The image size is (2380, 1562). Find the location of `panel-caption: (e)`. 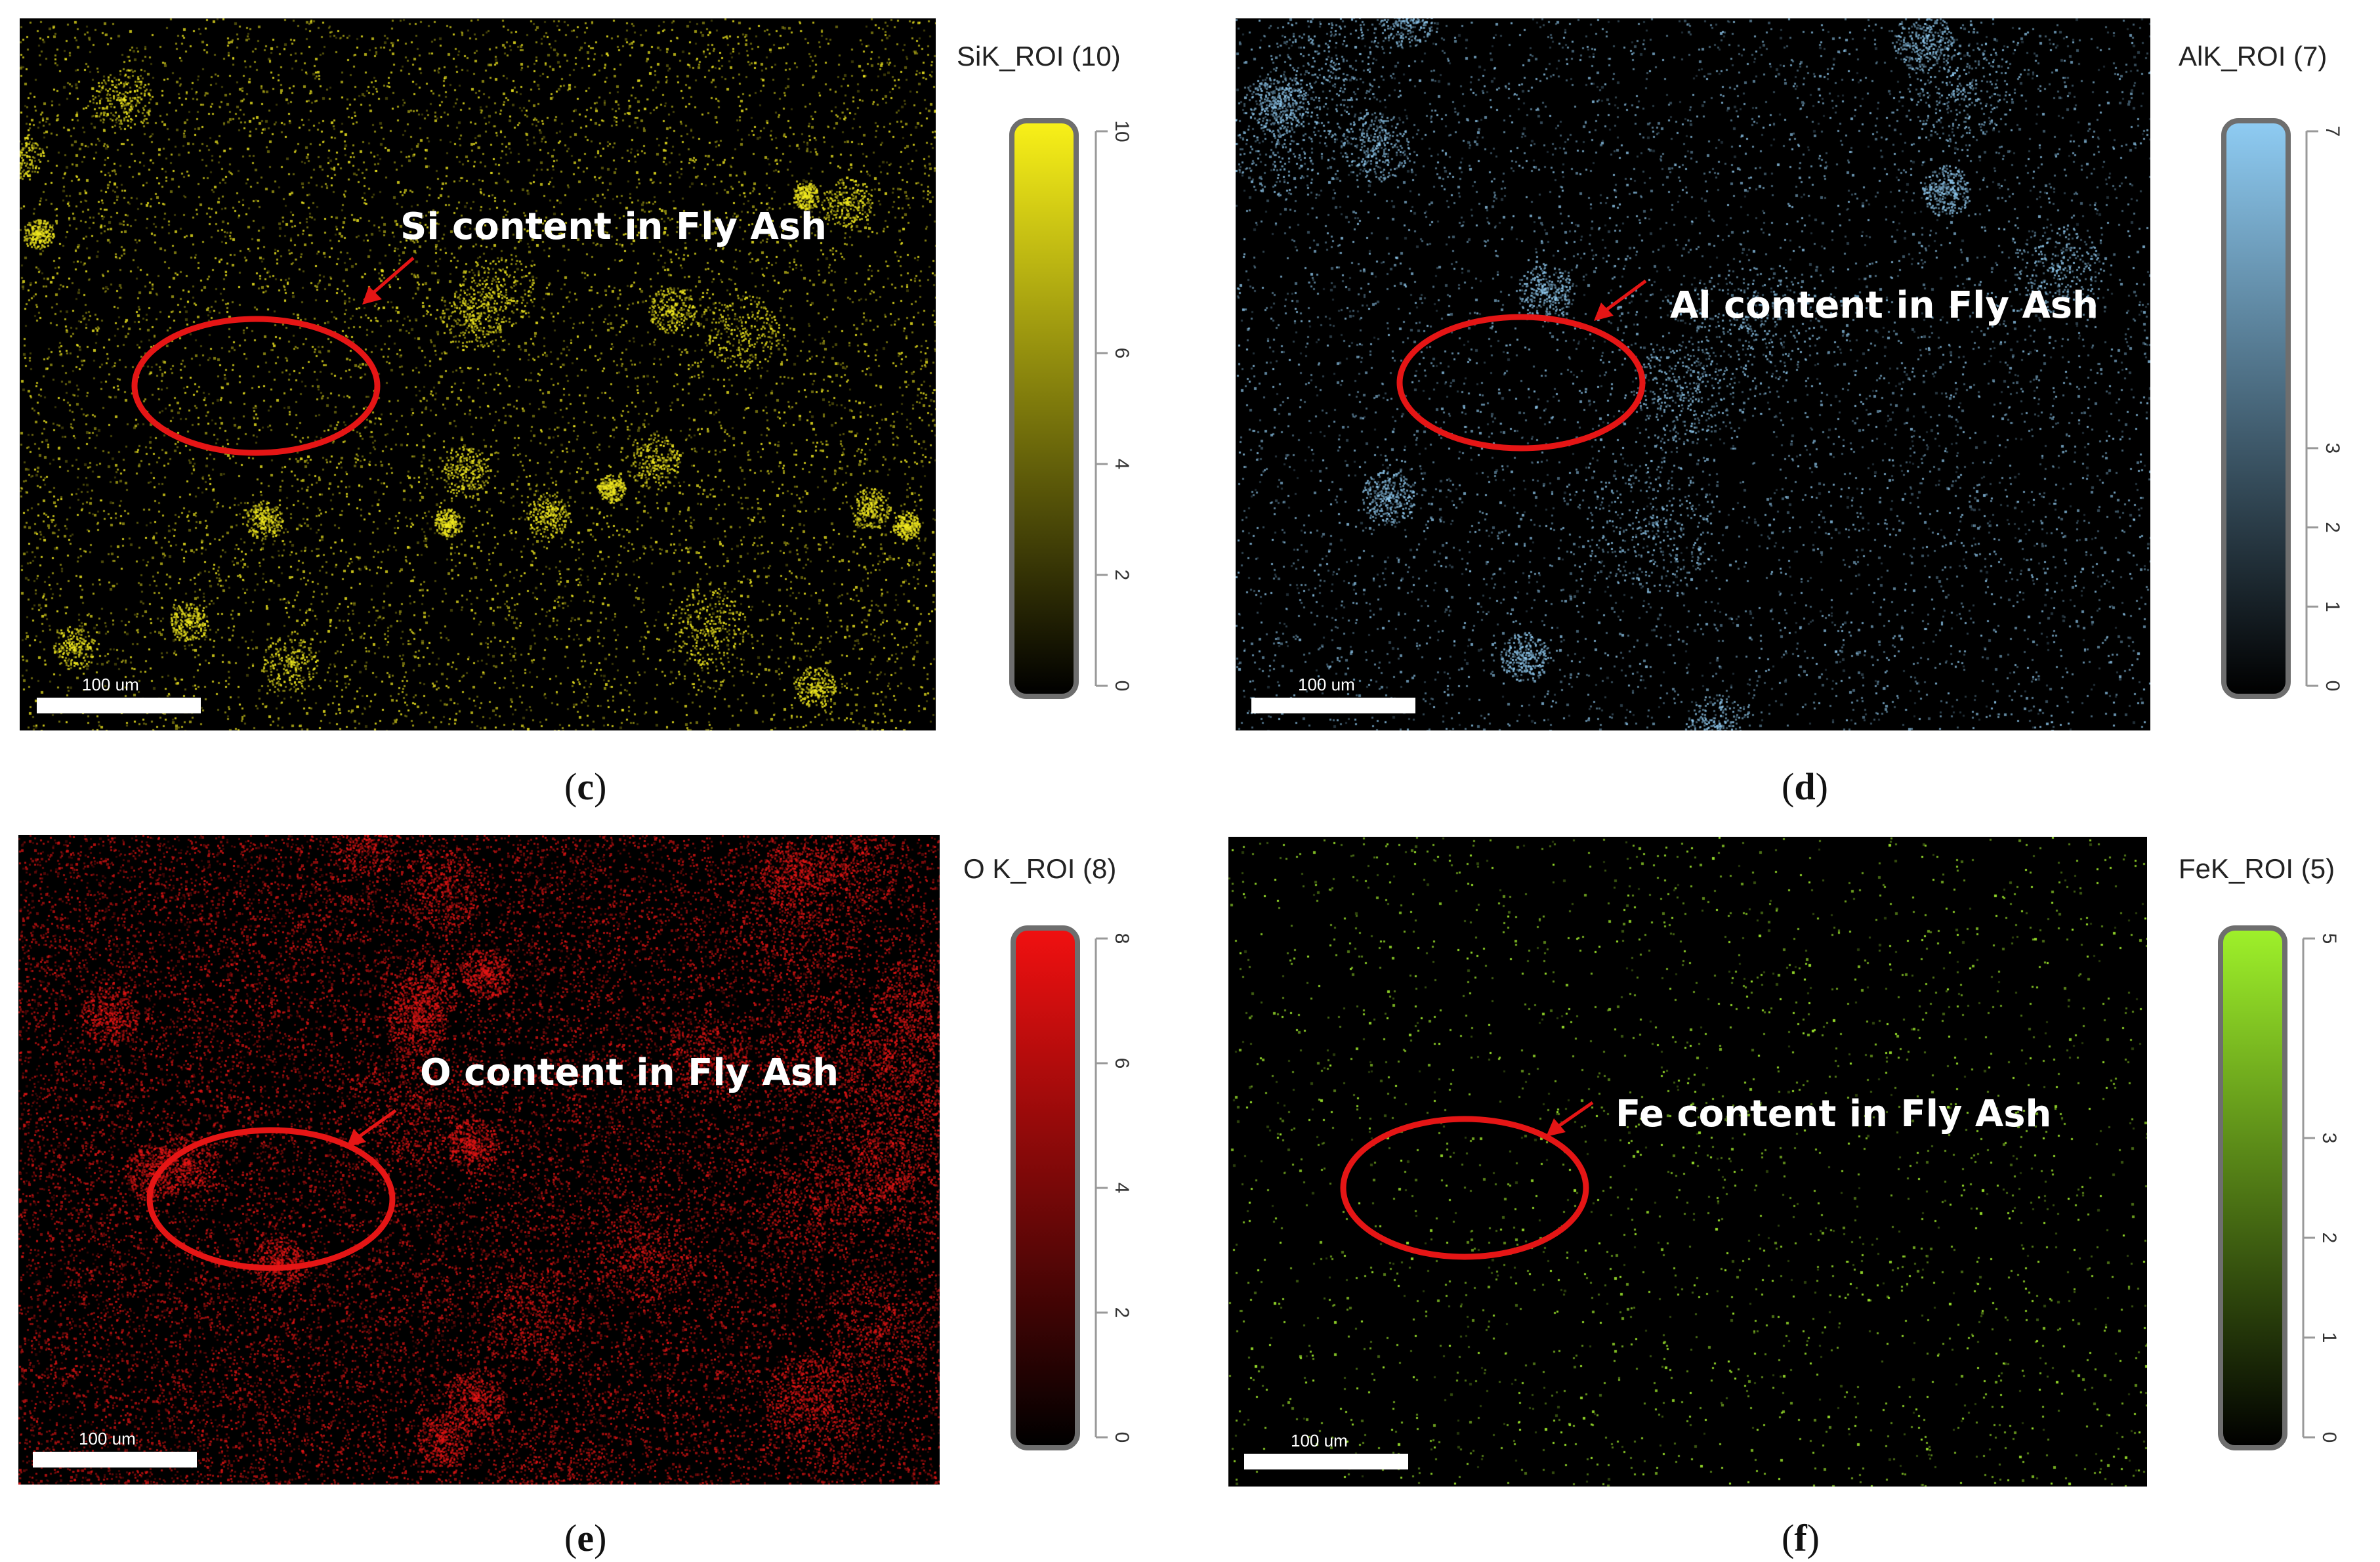

panel-caption: (e) is located at coordinates (585, 1538).